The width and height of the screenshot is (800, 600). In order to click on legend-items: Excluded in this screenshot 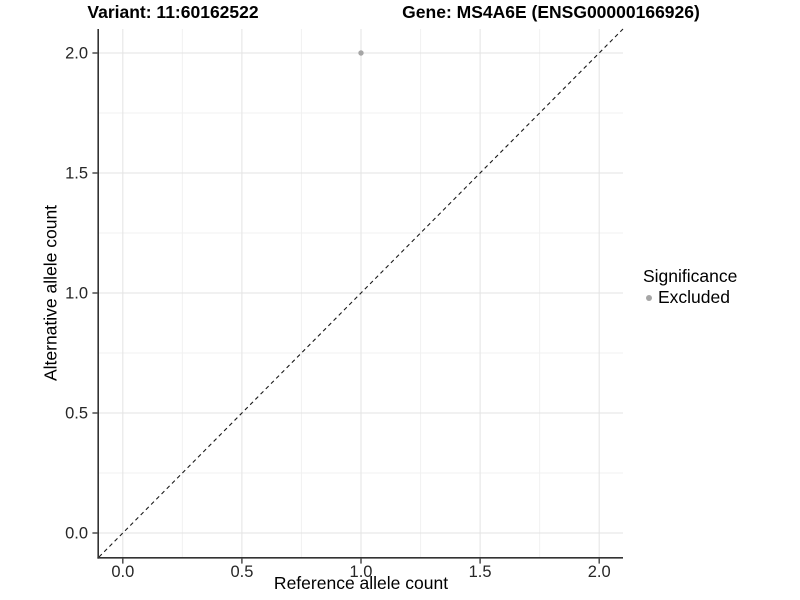, I will do `click(690, 297)`.